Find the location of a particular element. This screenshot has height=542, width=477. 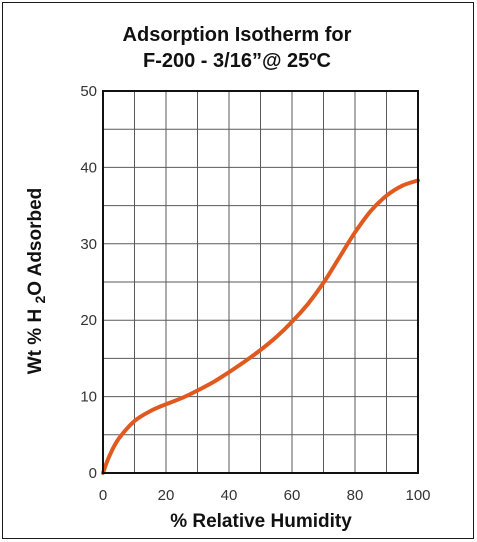

y-axis-label-text: Wt % H is located at coordinates (35, 341).